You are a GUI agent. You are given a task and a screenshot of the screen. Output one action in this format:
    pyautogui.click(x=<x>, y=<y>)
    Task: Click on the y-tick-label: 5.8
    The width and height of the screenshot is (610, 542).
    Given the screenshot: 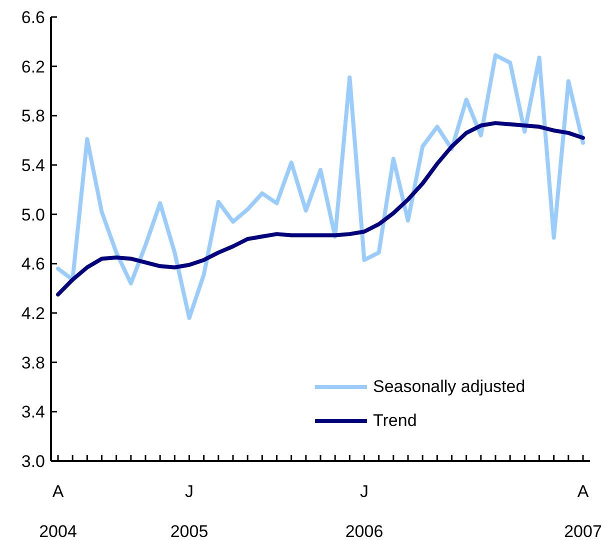 What is the action you would take?
    pyautogui.click(x=33, y=116)
    